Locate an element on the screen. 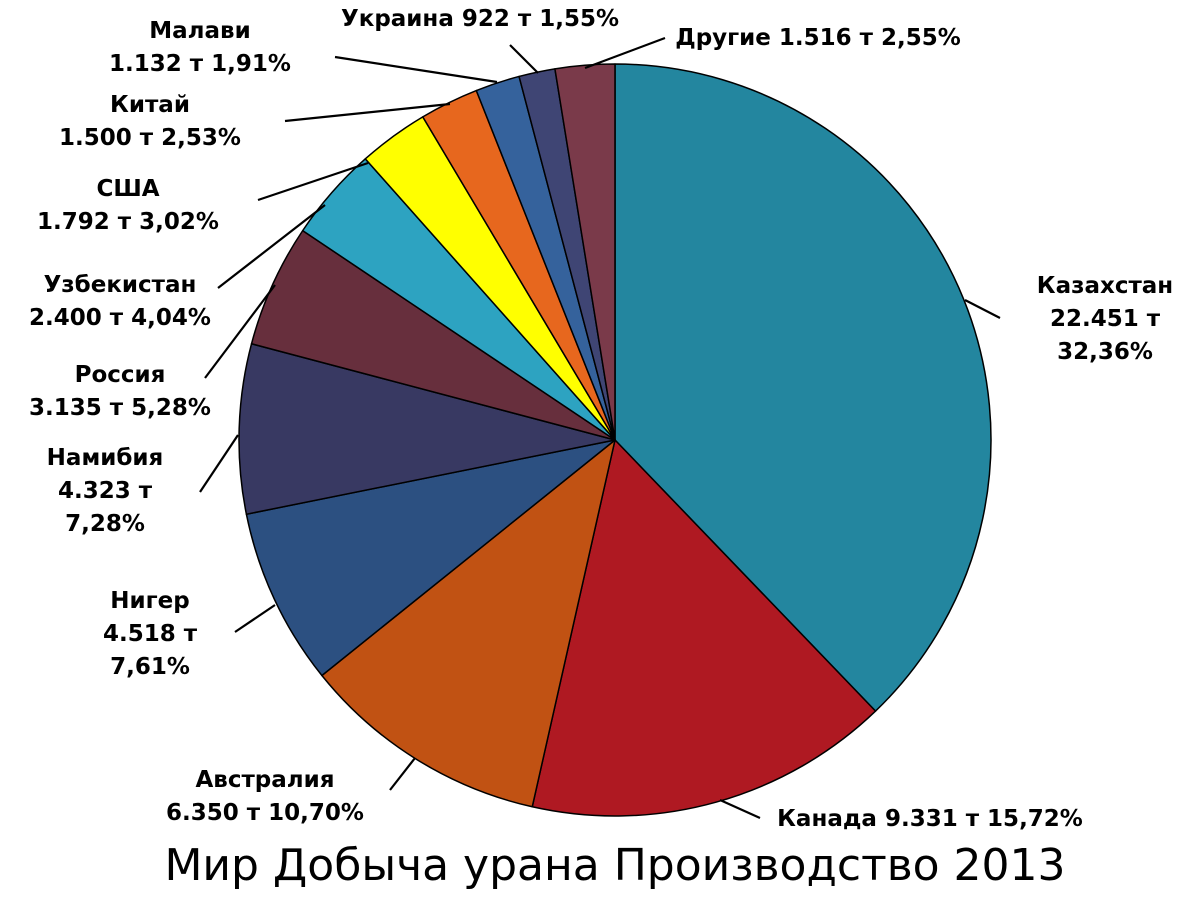  slice-label-5: Россия 3.135 т 5,28% is located at coordinates (120, 391).